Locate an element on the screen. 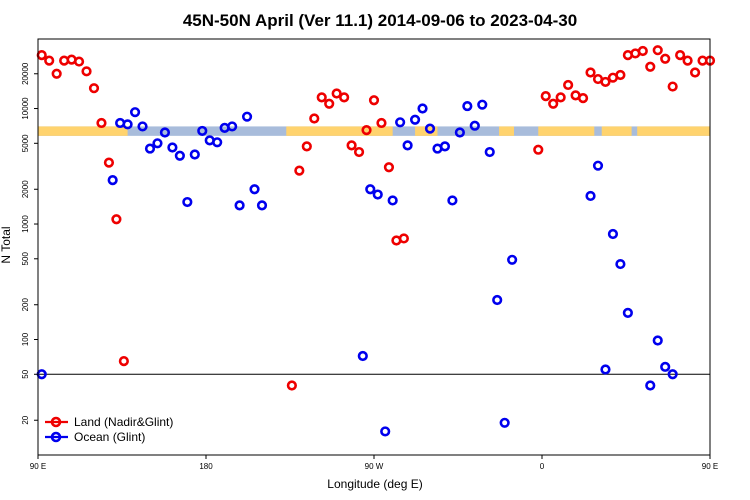 The width and height of the screenshot is (750, 500). y-axis-ticks: 20 50 100 200 500 1000 2000 5000 10000 20000 is located at coordinates (29, 243).